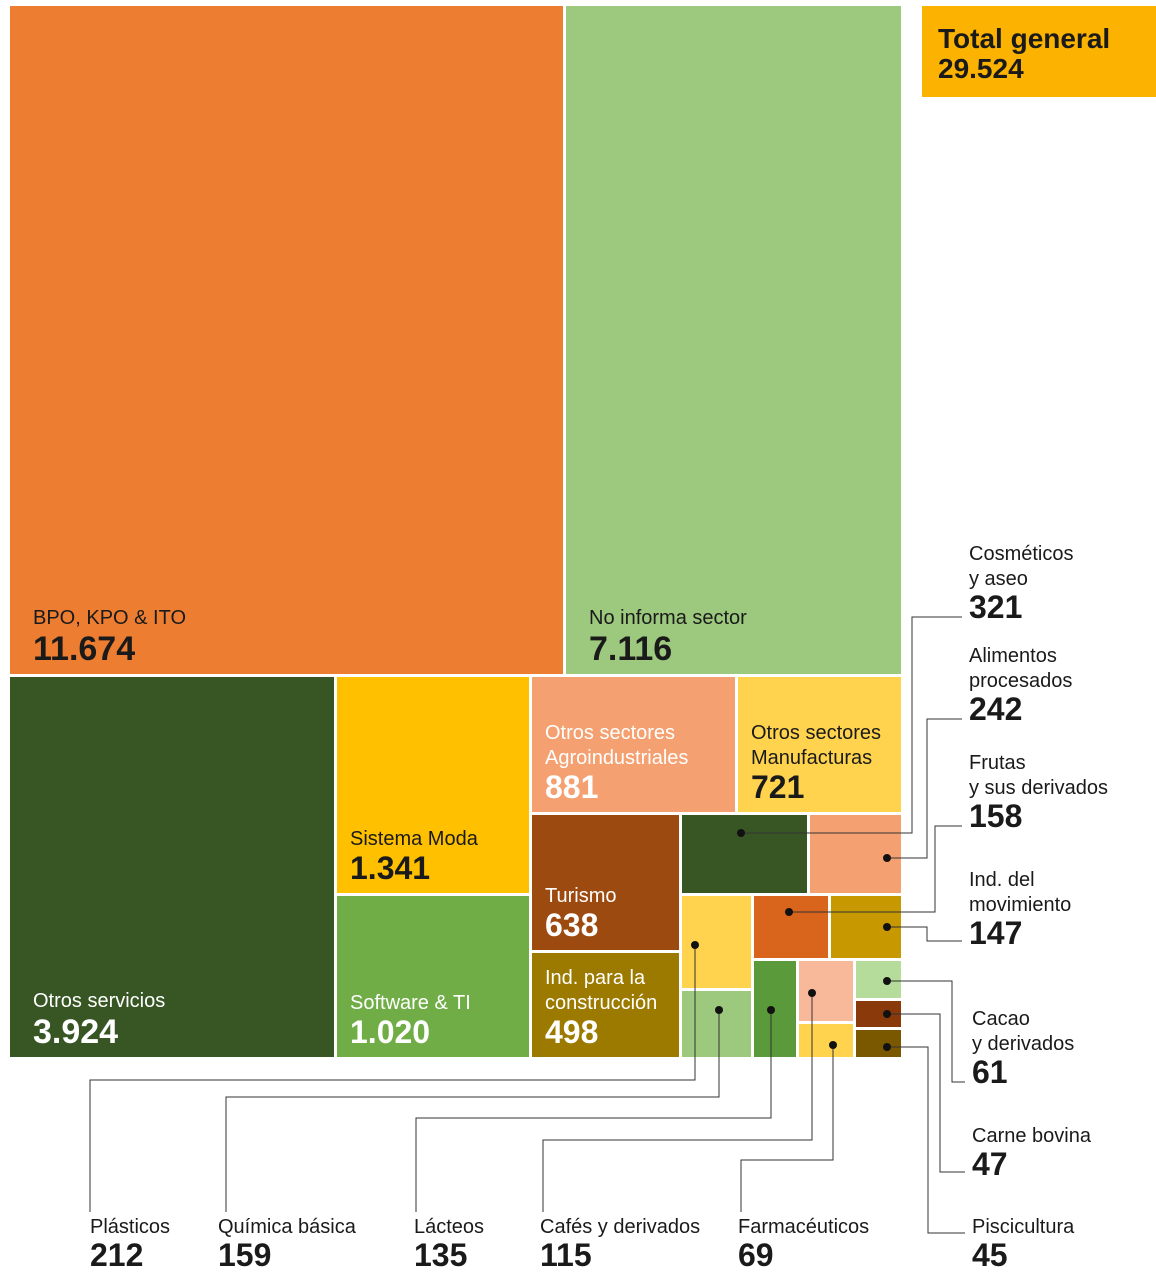 The image size is (1156, 1282). I want to click on value-label: 135, so click(440, 1255).